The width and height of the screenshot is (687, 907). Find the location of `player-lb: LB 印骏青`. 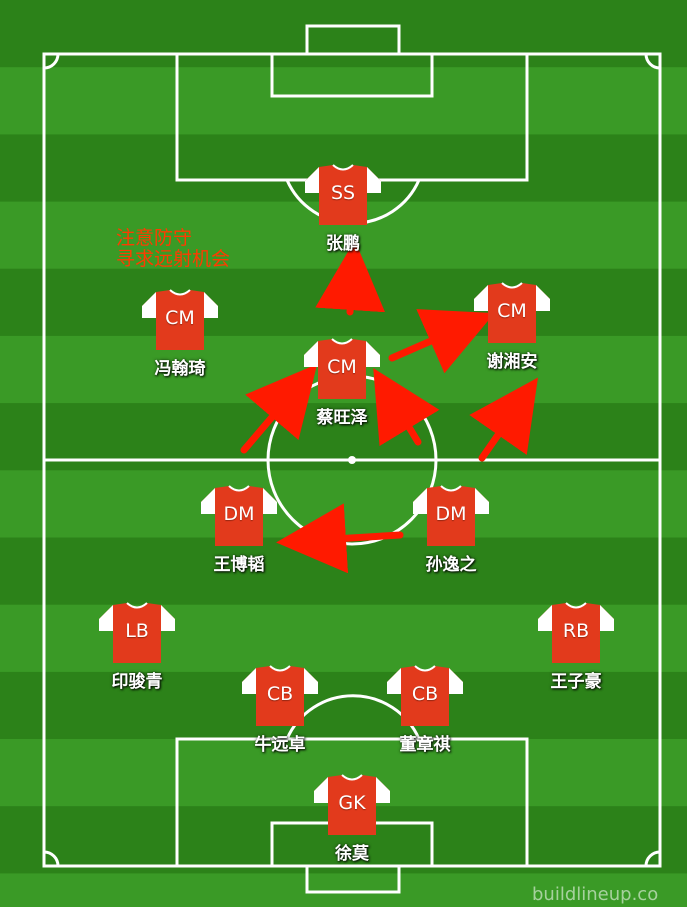

player-lb: LB 印骏青 is located at coordinates (137, 646).